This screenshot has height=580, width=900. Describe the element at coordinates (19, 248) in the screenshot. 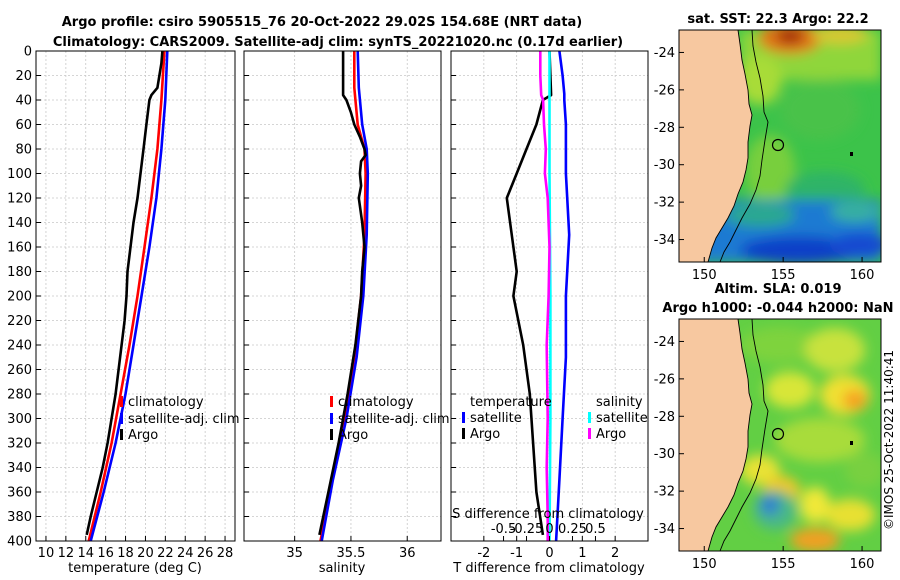

I see `y-tick-label: 160` at that location.